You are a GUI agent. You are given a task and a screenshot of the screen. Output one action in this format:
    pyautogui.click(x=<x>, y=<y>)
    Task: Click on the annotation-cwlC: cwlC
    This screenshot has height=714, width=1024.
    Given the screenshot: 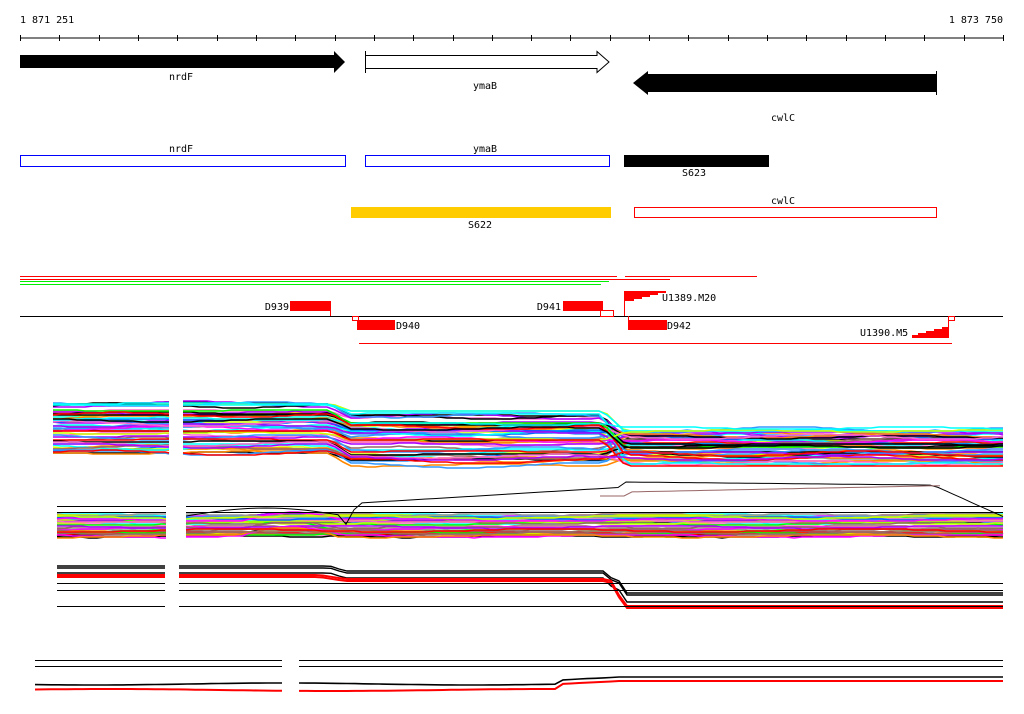 What is the action you would take?
    pyautogui.click(x=785, y=207)
    